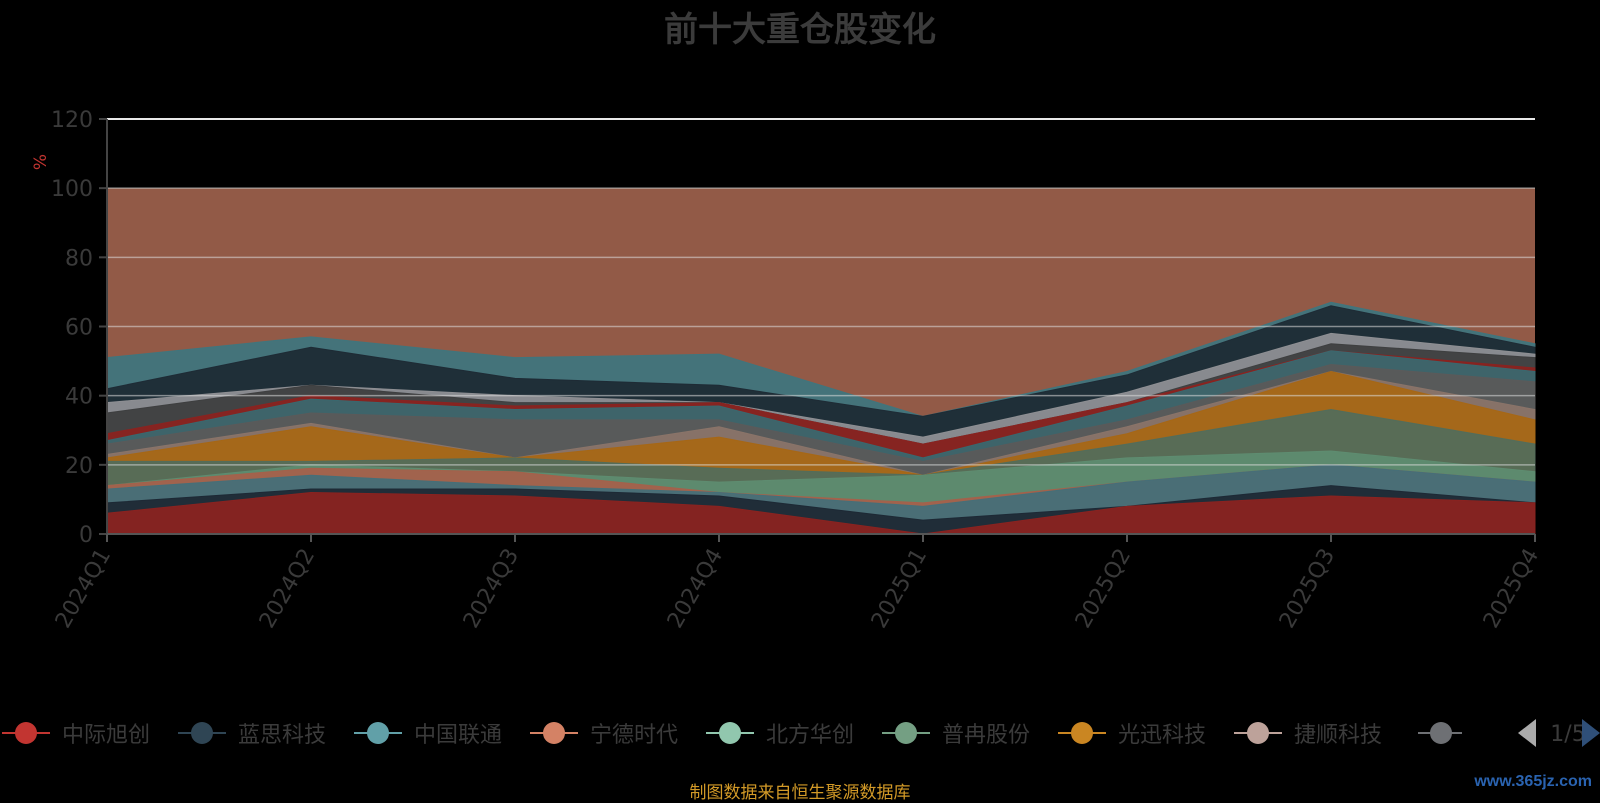 Image resolution: width=1600 pixels, height=803 pixels. I want to click on x-tick-label: 2025Q3, so click(1307, 589).